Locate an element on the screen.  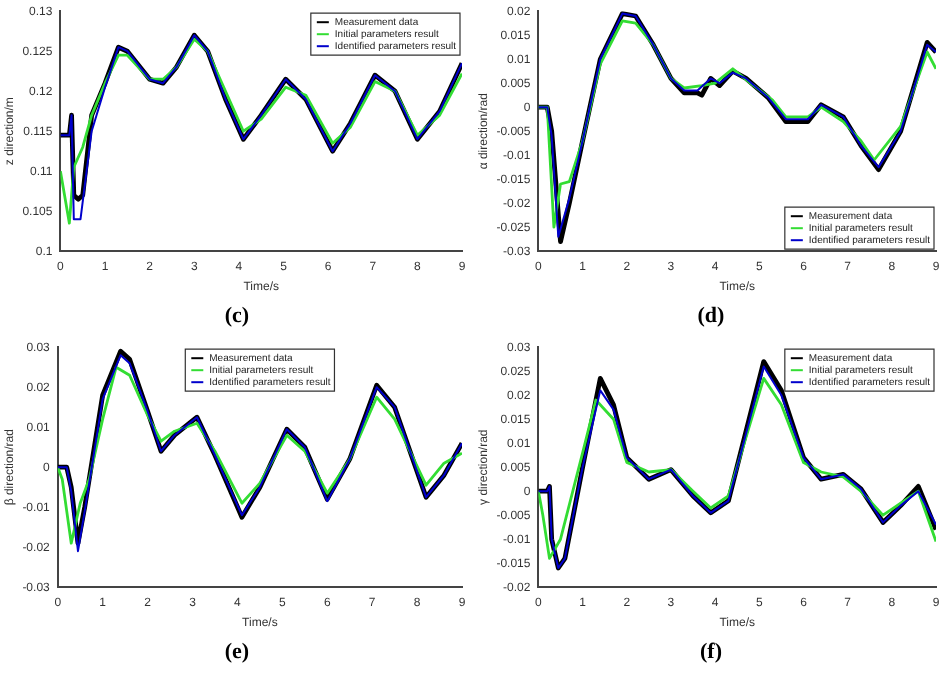
text: (f) is located at coordinates (711, 653).